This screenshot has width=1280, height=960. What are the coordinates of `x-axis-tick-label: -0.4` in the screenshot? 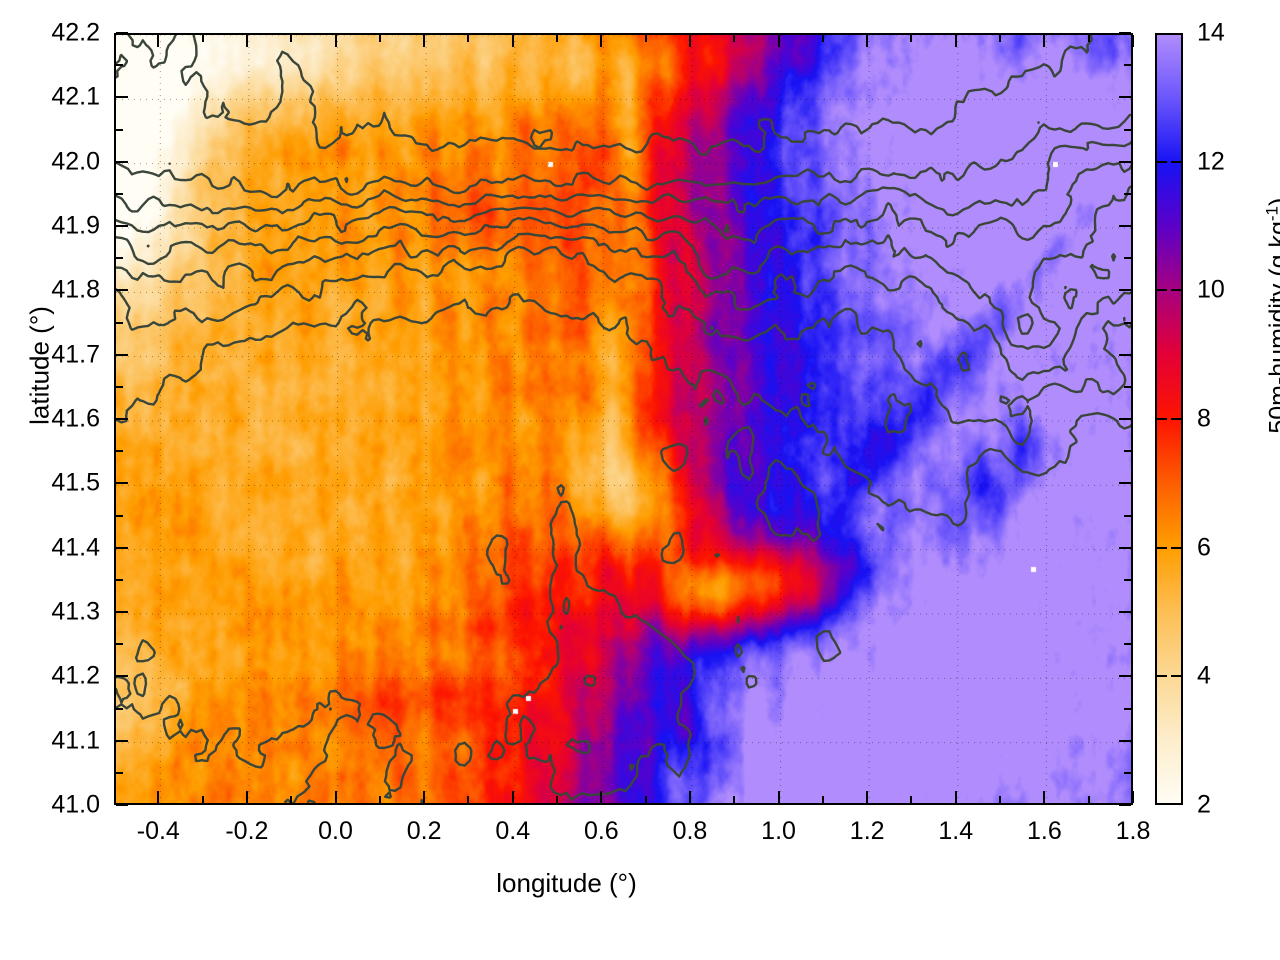 It's located at (158, 831).